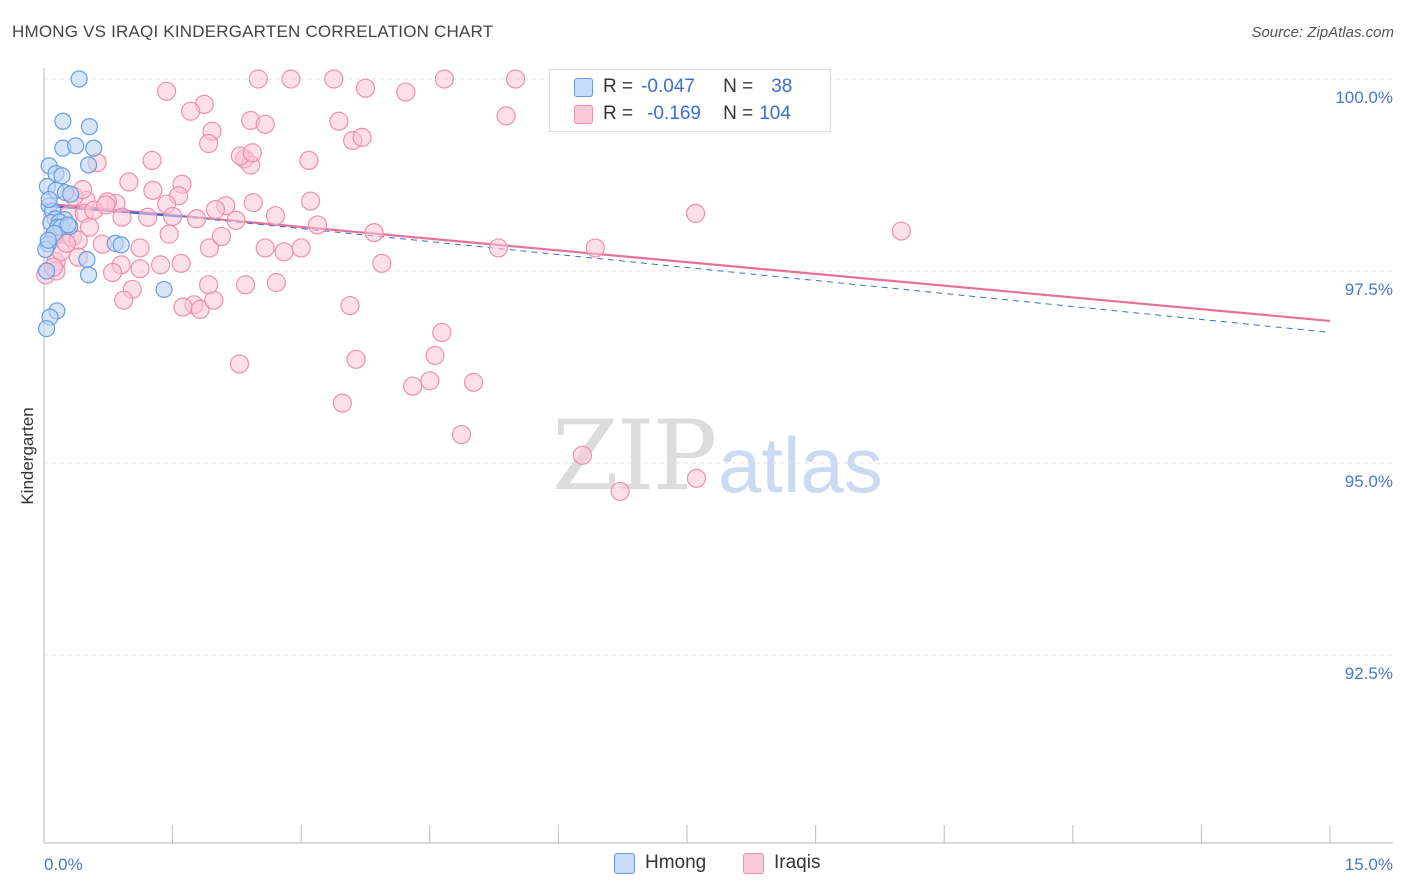  What do you see at coordinates (1322, 32) in the screenshot?
I see `source-label: Source: ZipAtlas.com` at bounding box center [1322, 32].